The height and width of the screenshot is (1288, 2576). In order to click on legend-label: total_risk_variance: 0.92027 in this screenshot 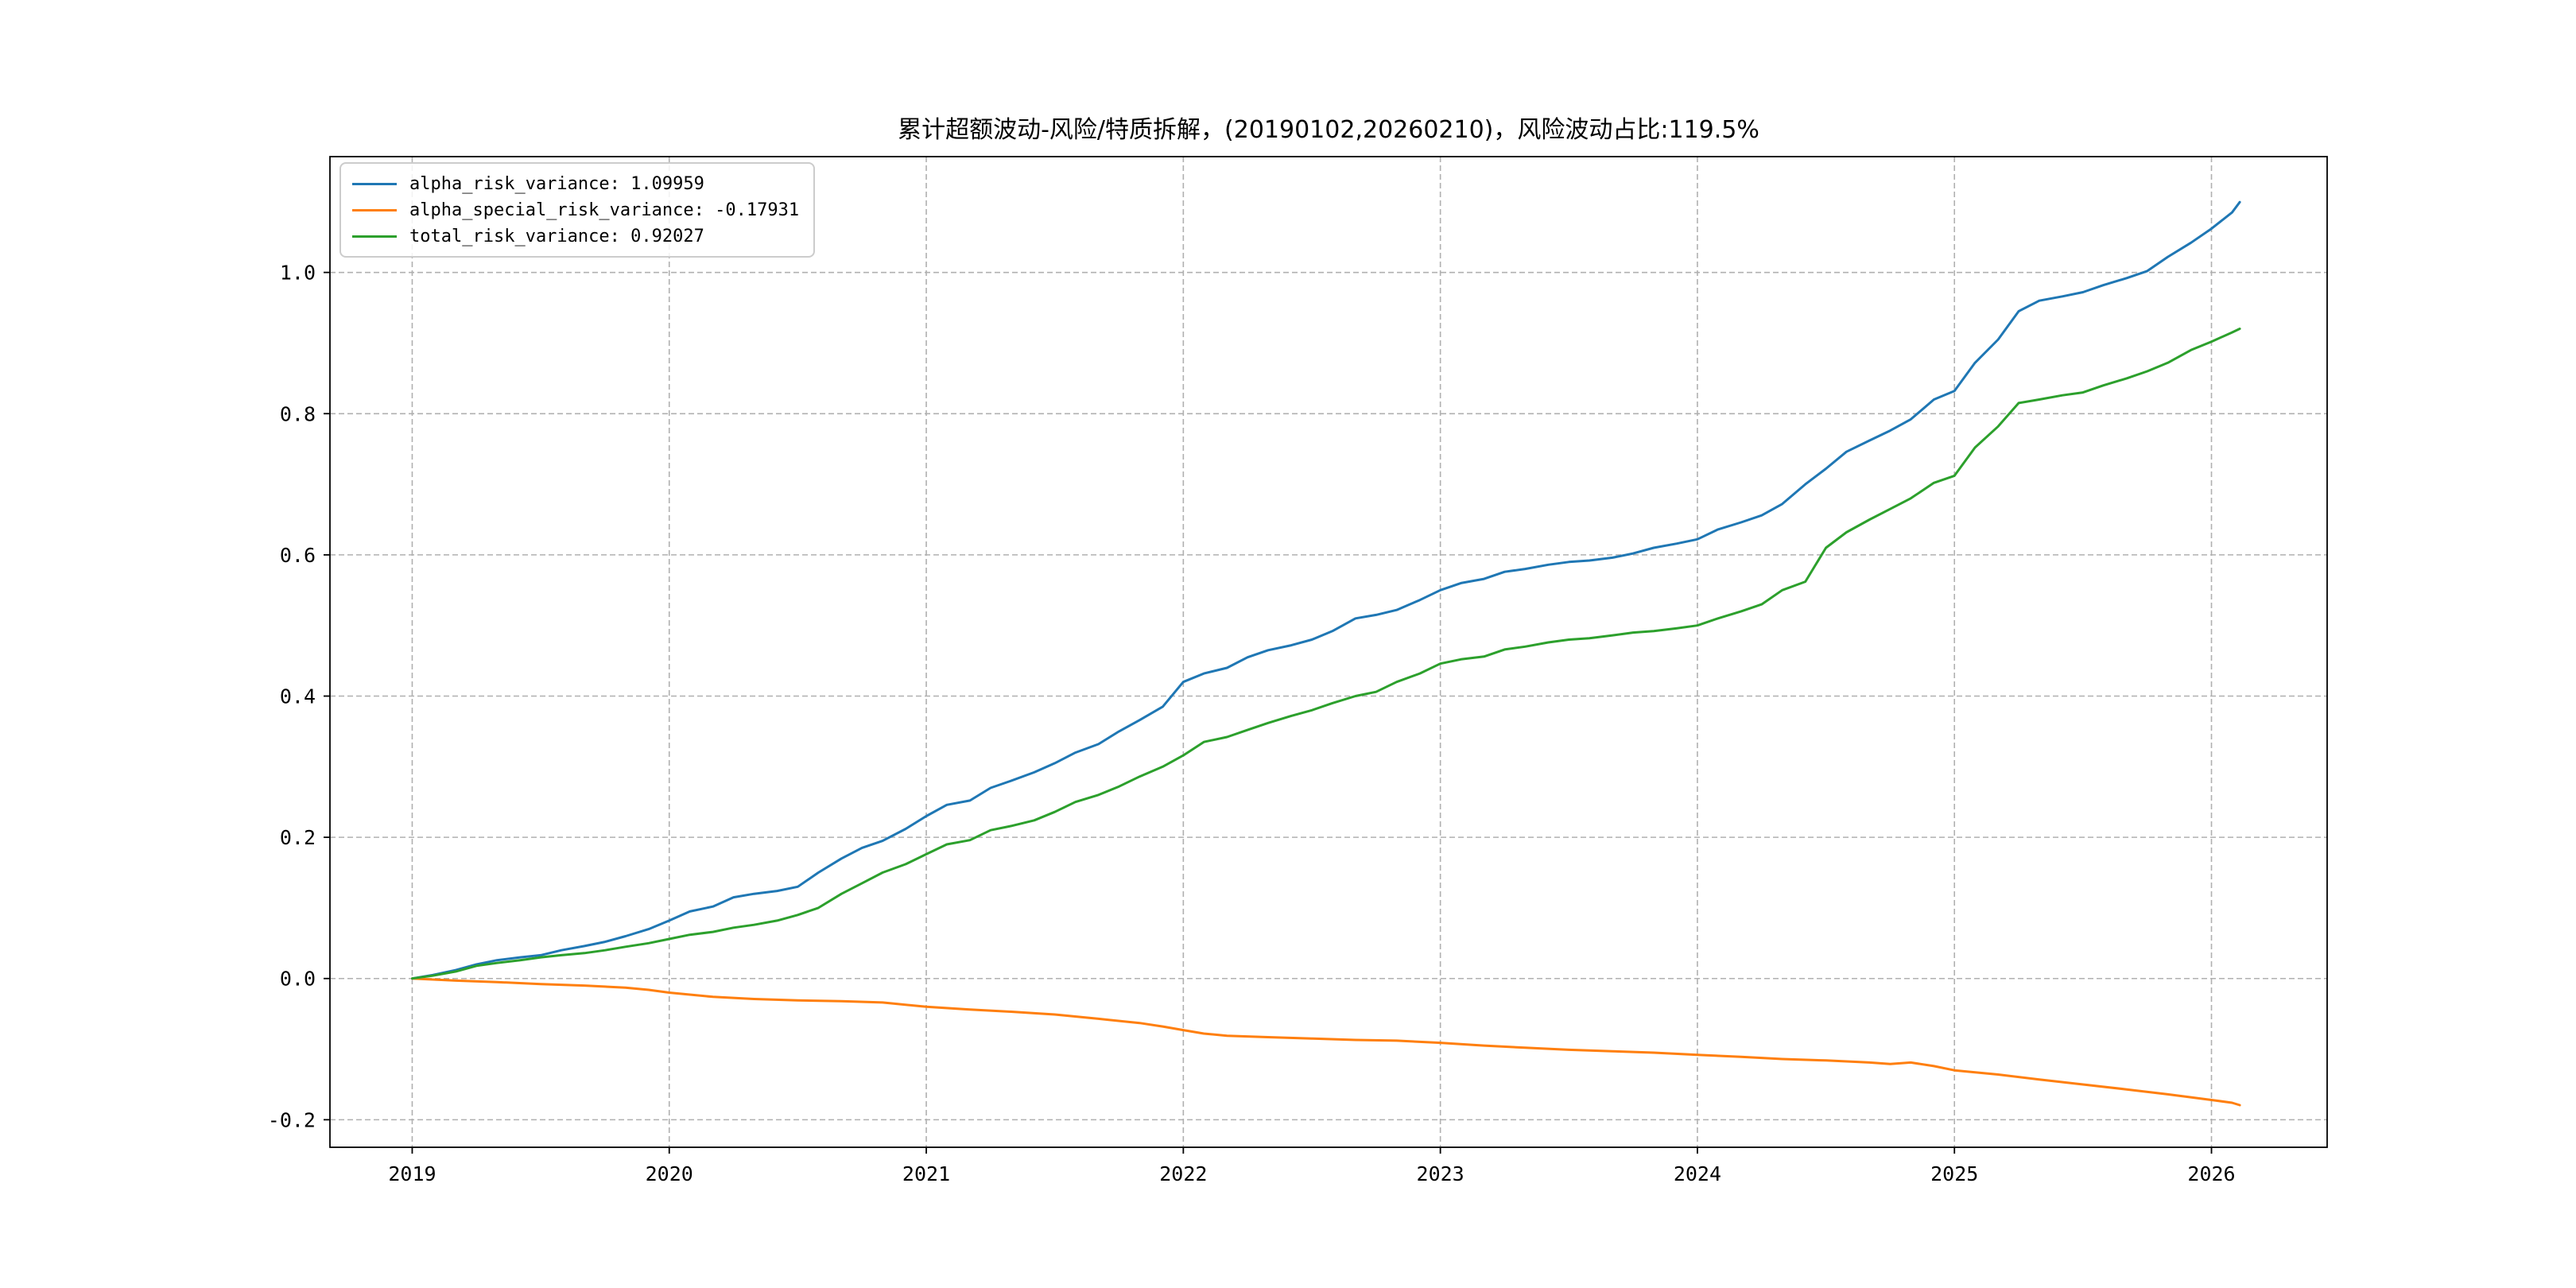, I will do `click(557, 236)`.